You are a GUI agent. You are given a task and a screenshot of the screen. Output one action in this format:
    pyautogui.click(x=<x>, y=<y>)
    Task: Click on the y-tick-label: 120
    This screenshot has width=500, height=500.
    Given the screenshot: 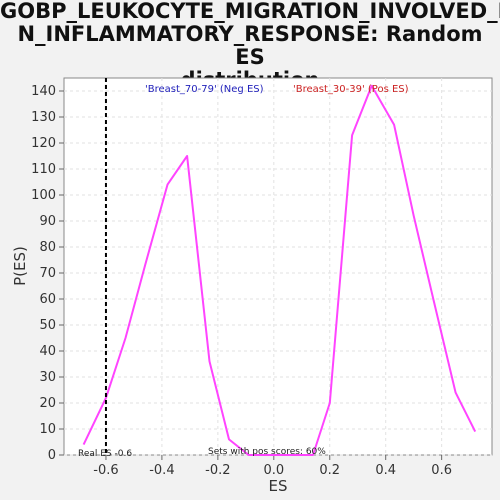 What is the action you would take?
    pyautogui.click(x=43, y=143)
    